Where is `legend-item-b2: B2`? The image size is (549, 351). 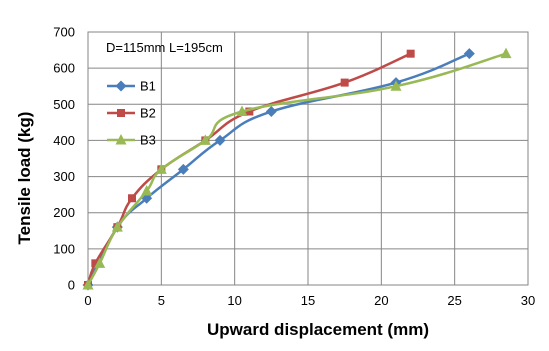
legend-item-b2: B2 is located at coordinates (131, 113).